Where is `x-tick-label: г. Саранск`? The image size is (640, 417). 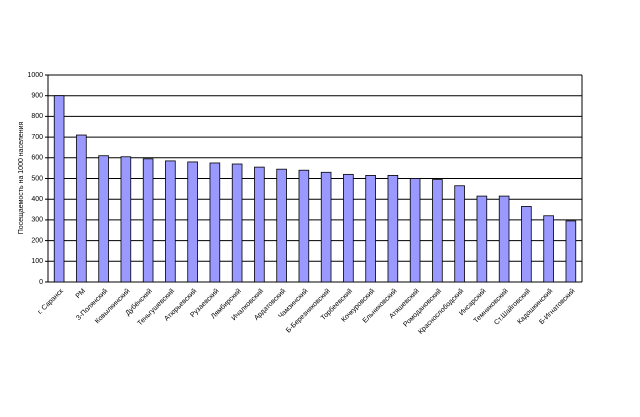 x-tick-label: г. Саранск is located at coordinates (51, 301).